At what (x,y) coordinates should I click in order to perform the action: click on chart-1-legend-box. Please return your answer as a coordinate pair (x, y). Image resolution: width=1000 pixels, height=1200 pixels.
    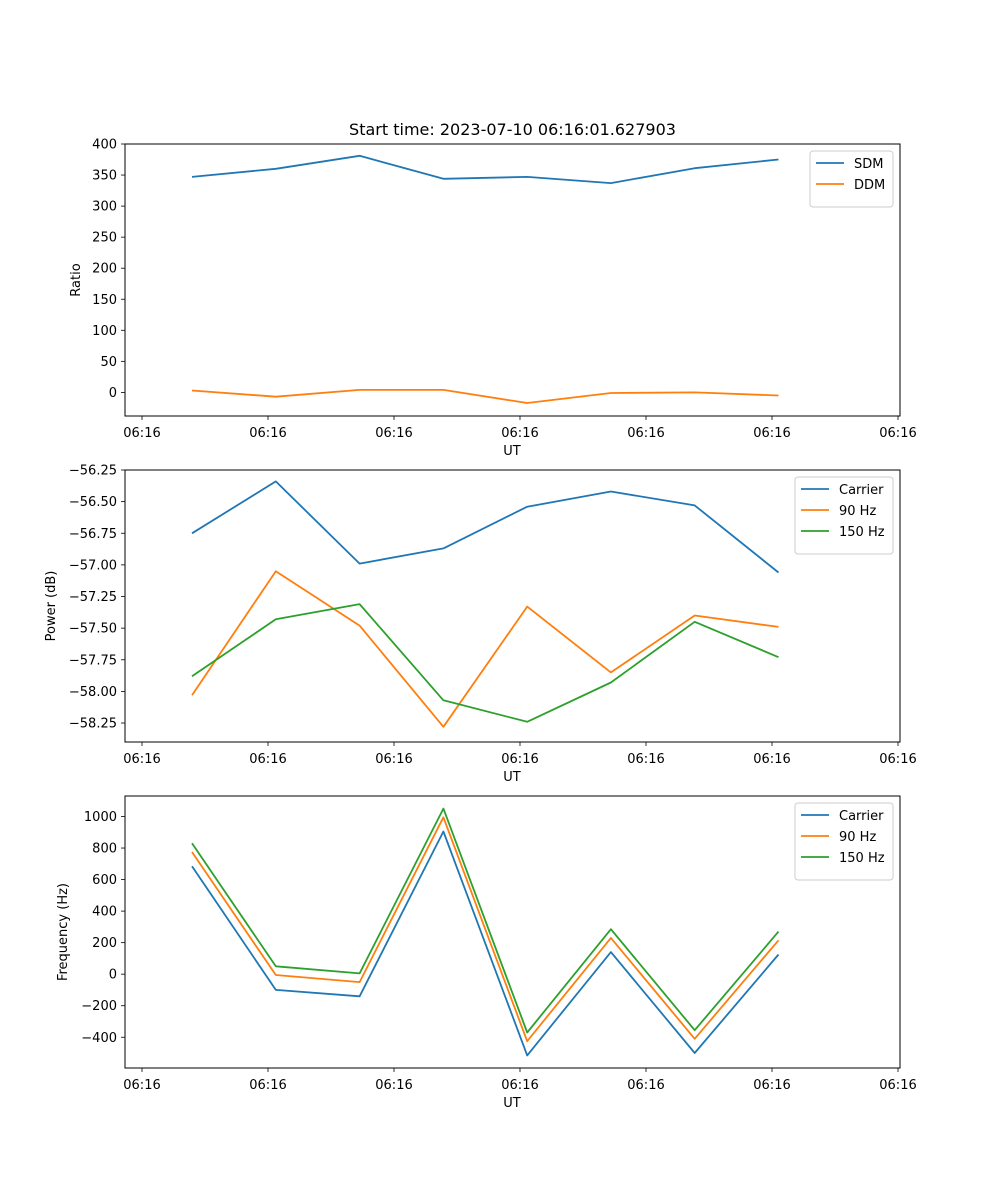
    Looking at the image, I should click on (851, 179).